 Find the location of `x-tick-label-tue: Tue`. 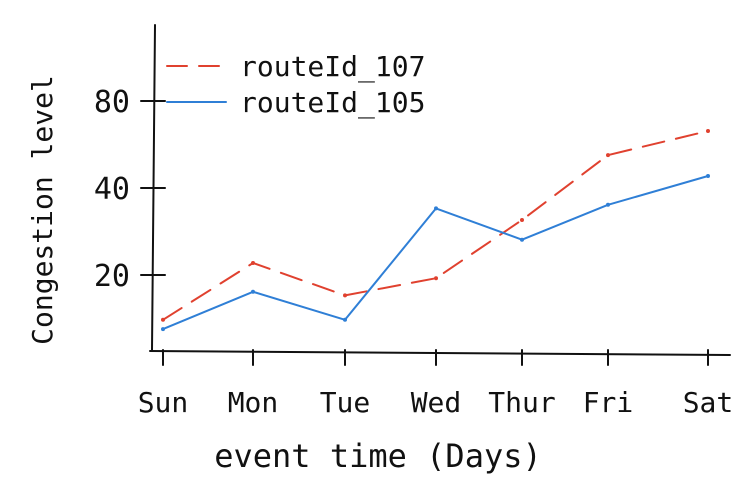

x-tick-label-tue: Tue is located at coordinates (345, 402).